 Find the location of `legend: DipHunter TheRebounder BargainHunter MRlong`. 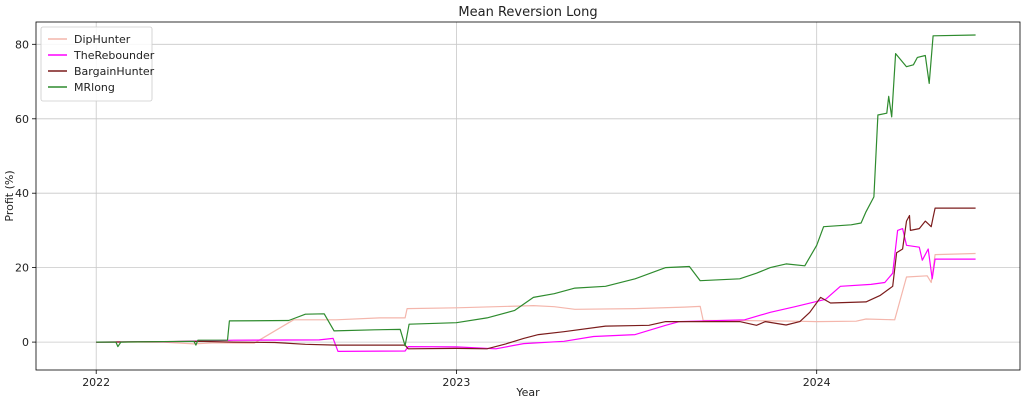

legend: DipHunter TheRebounder BargainHunter MRlong is located at coordinates (97, 64).